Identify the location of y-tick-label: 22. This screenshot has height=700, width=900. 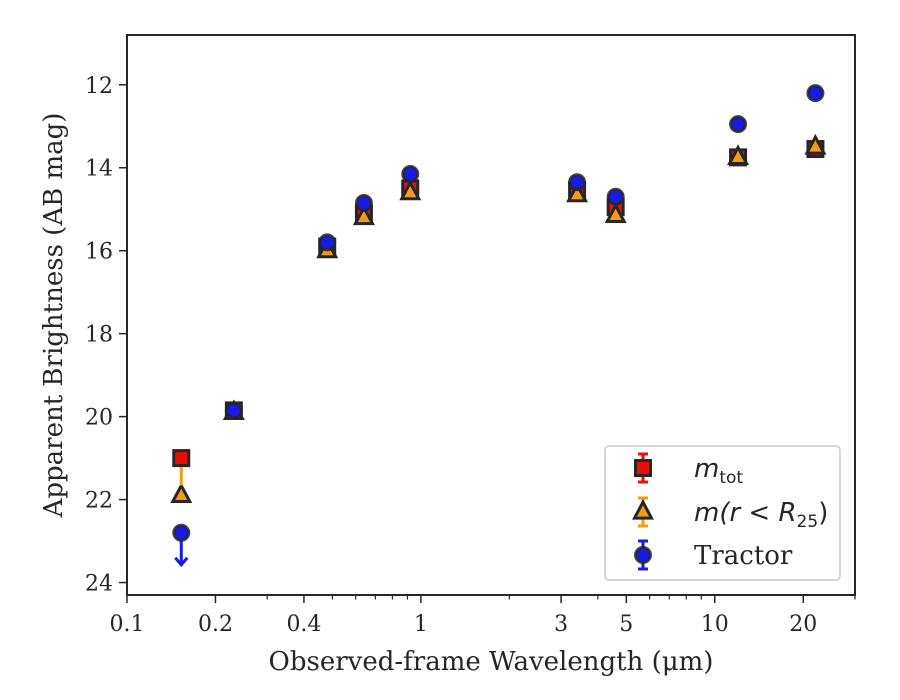
(99, 501).